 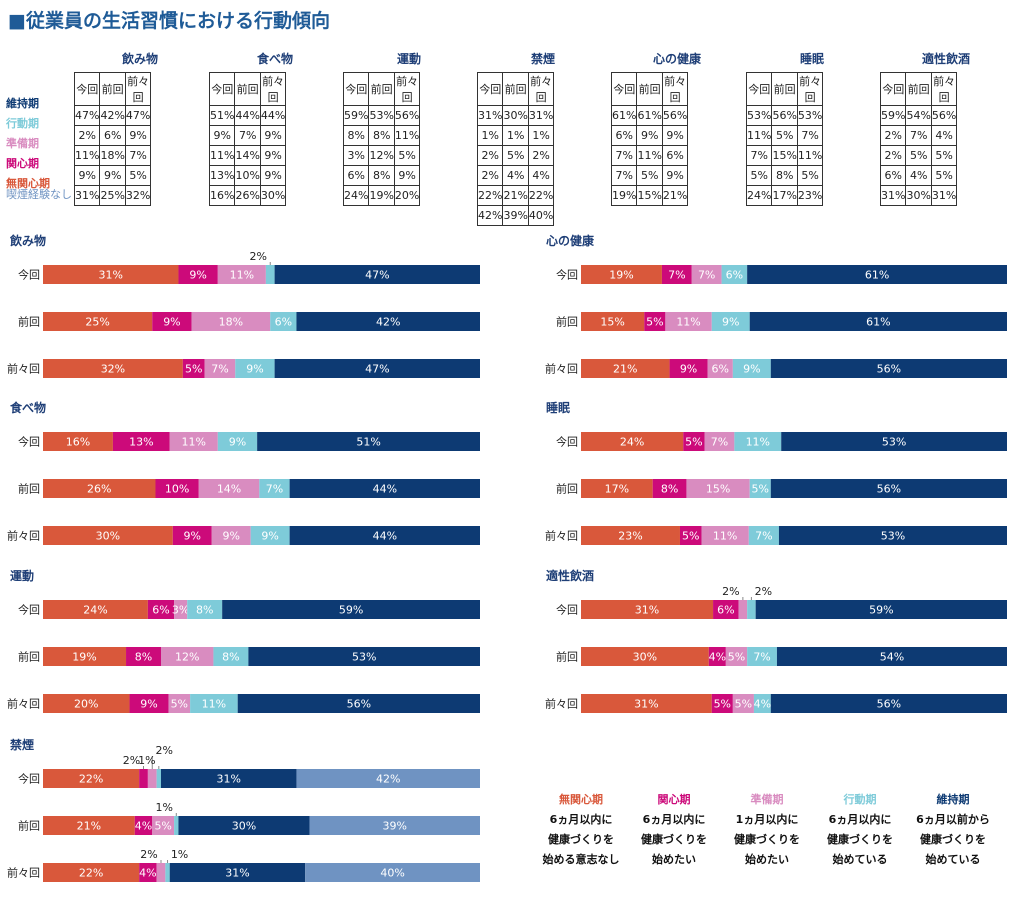 I want to click on legend-item: 維持期 6ヵ月以前から 健康づくりを 始めている, so click(x=953, y=830).